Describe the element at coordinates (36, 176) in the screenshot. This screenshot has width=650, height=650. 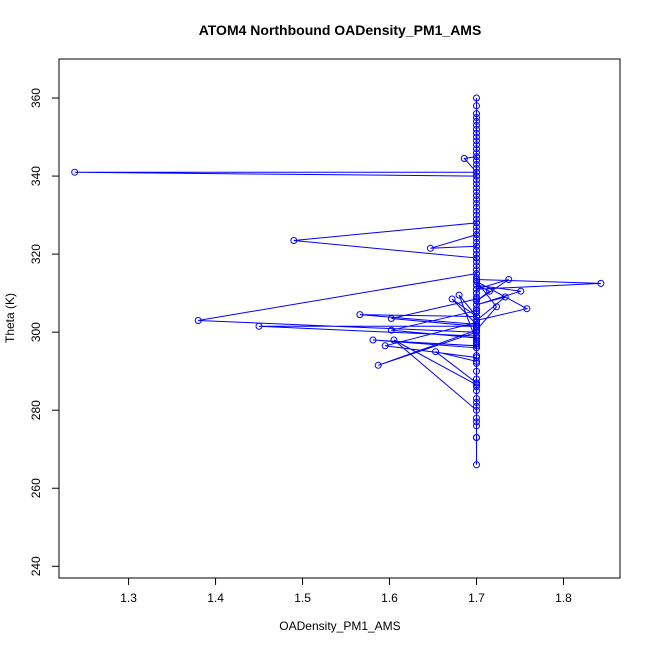
I see `y-tick-label: 340` at that location.